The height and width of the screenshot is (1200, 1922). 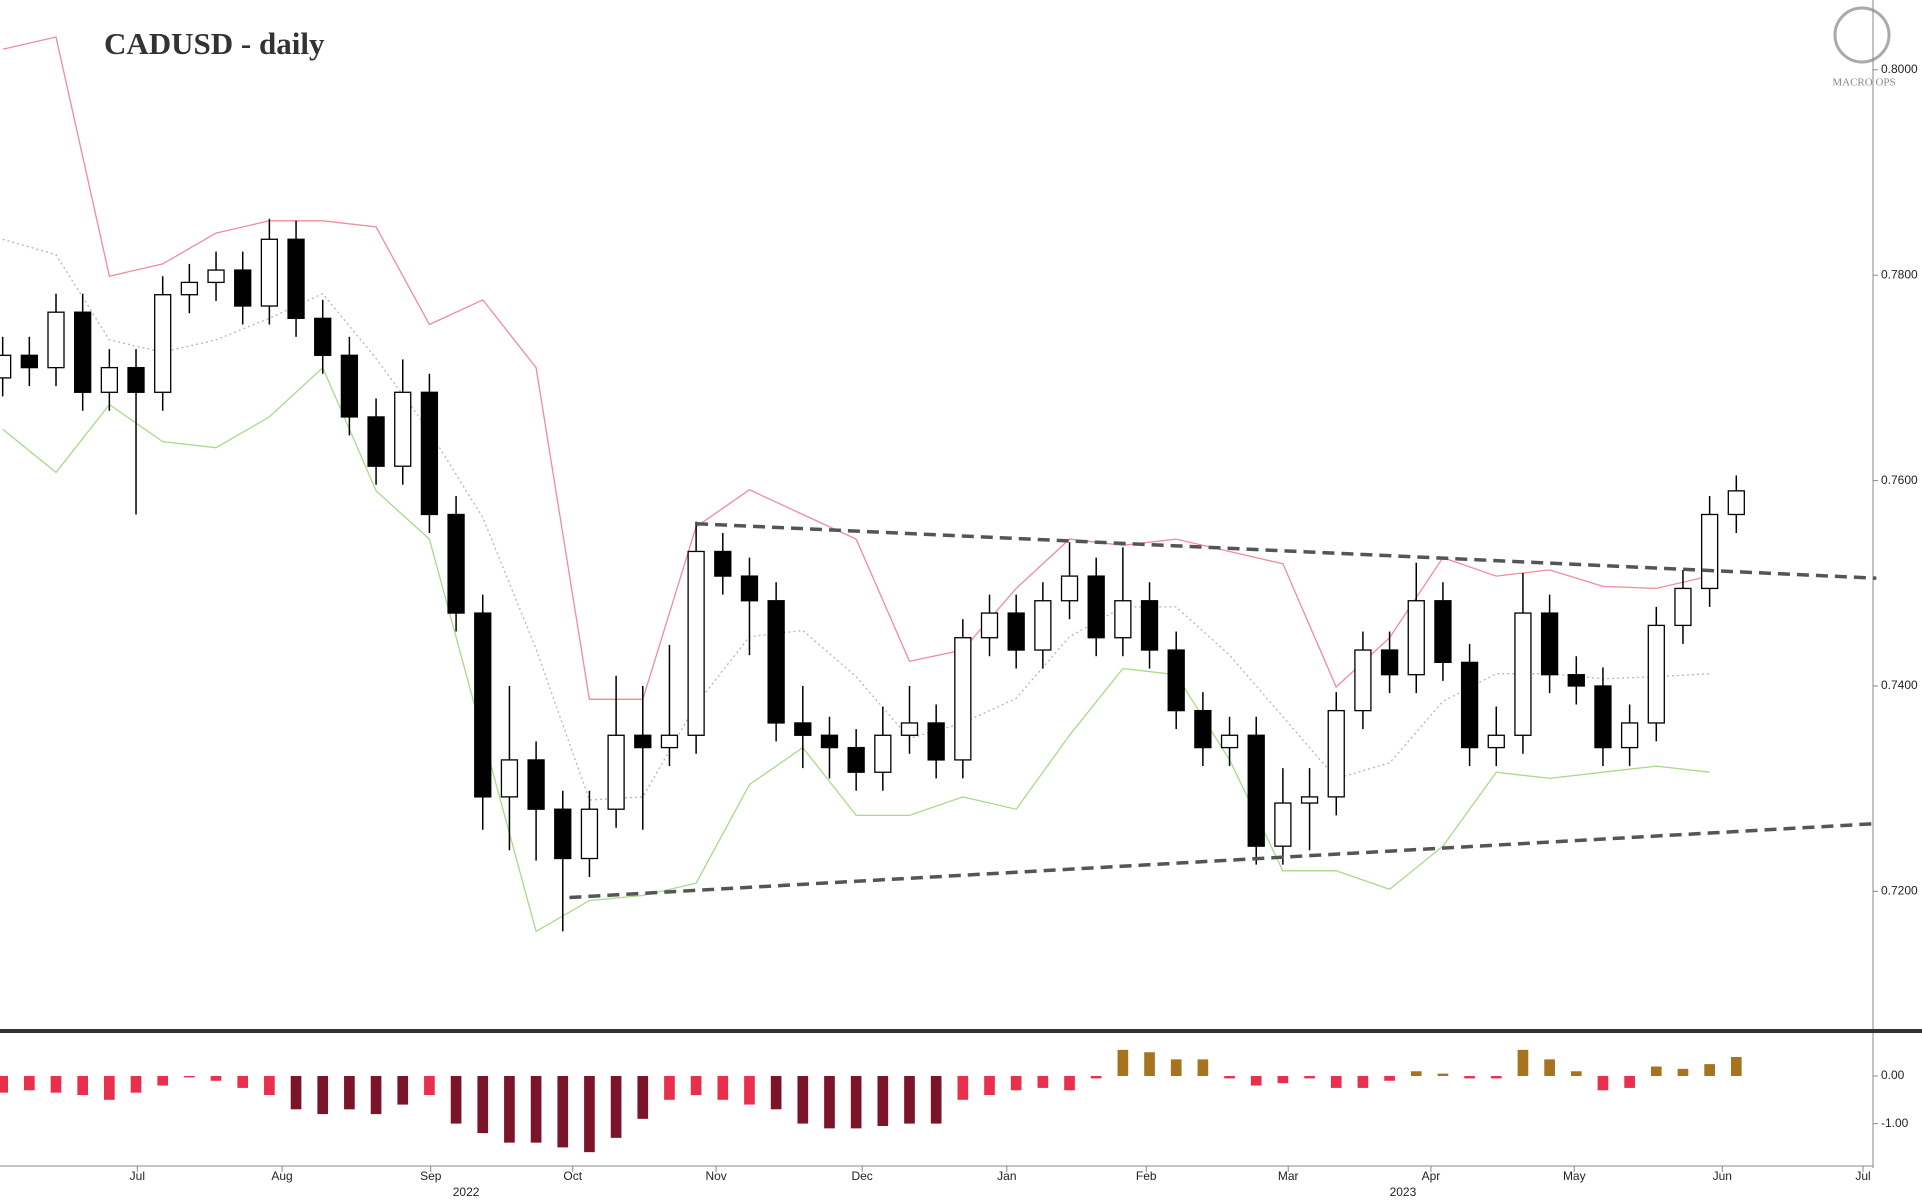 What do you see at coordinates (1863, 83) in the screenshot?
I see `logo: MACRO OPS` at bounding box center [1863, 83].